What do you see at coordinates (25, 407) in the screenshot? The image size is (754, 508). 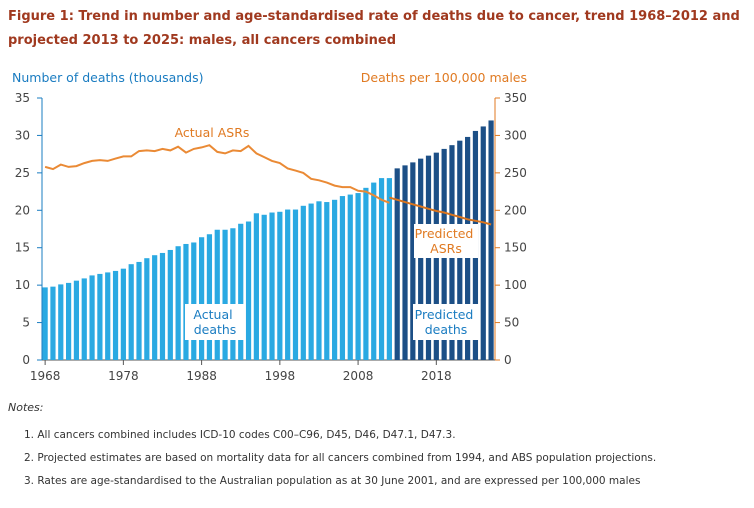 I see `notes-heading: Notes:` at bounding box center [25, 407].